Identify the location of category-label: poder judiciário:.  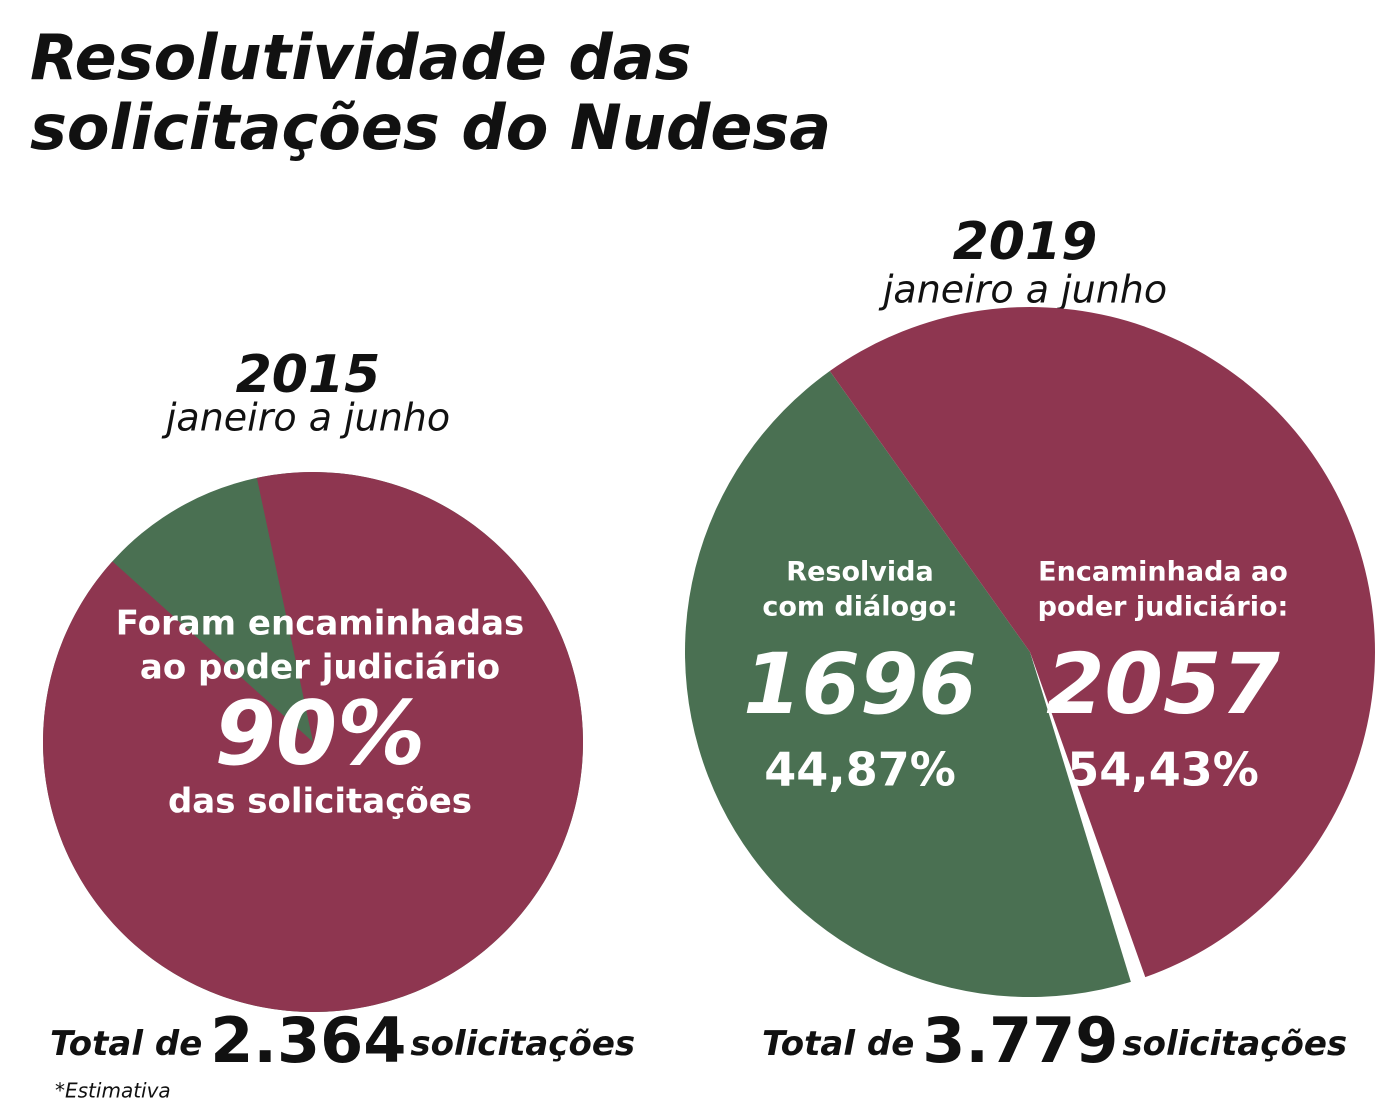
(1163, 607).